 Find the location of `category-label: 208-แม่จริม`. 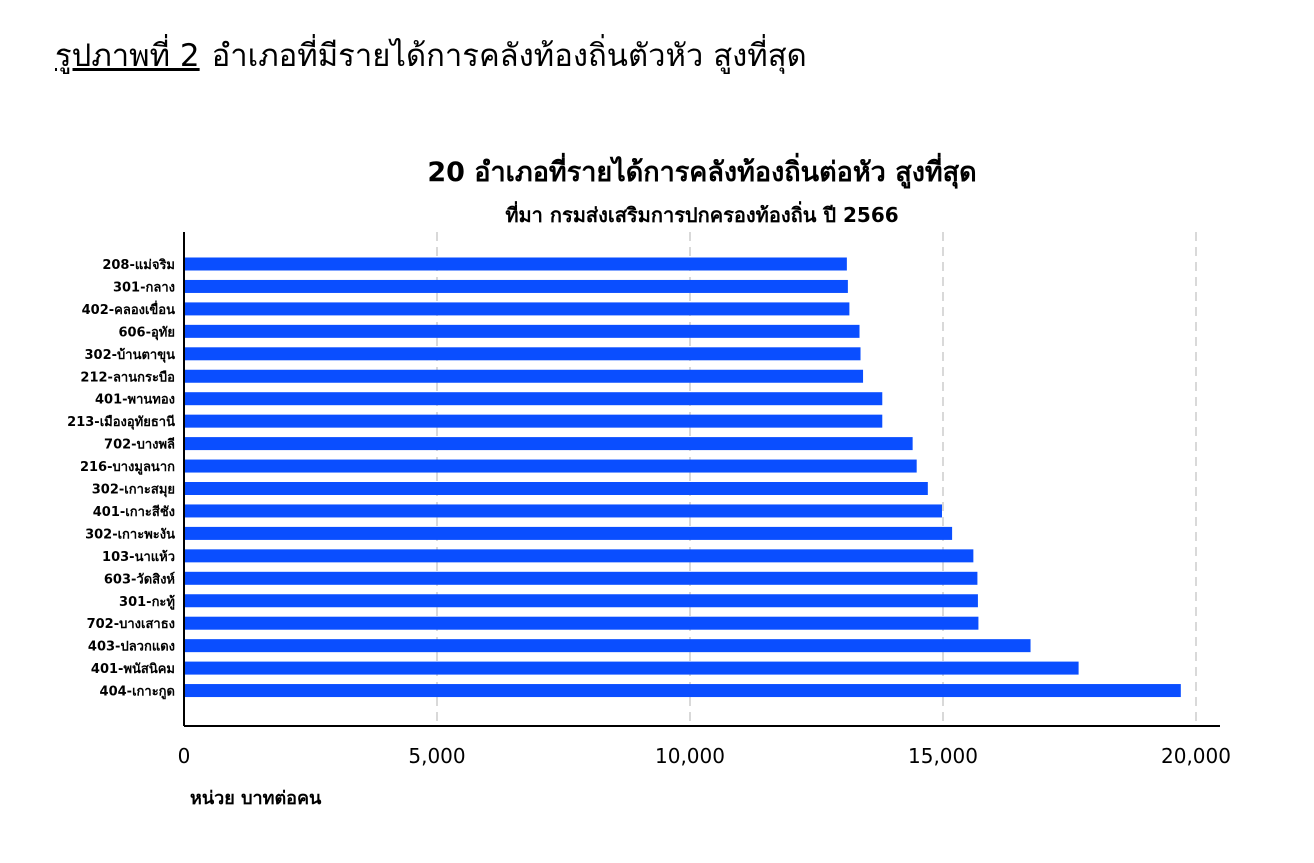

category-label: 208-แม่จริม is located at coordinates (138, 265).